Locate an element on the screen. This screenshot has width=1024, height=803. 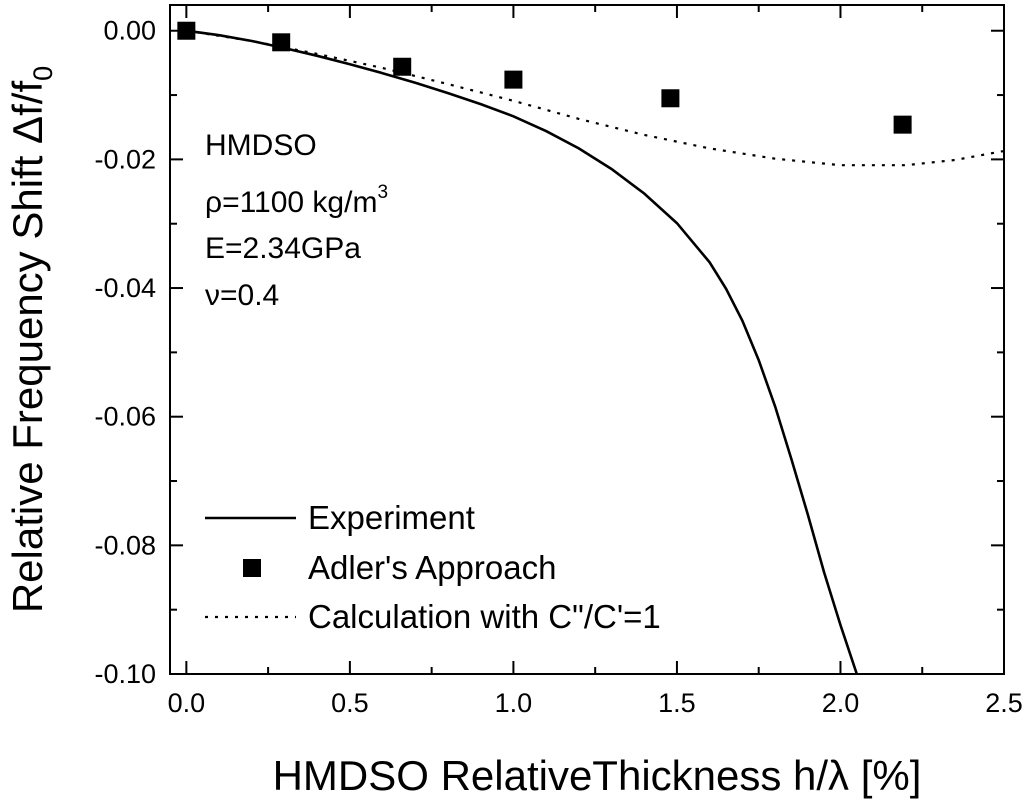
x-tick-label: 1.0 is located at coordinates (514, 703).